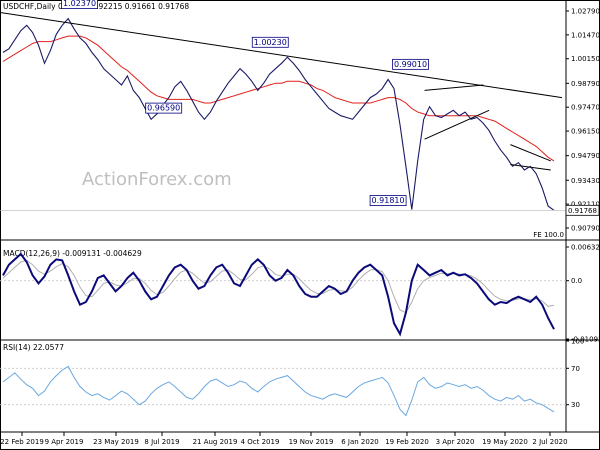 Image resolution: width=600 pixels, height=450 pixels. What do you see at coordinates (505, 442) in the screenshot?
I see `x-tick-label: 19 May 2020` at bounding box center [505, 442].